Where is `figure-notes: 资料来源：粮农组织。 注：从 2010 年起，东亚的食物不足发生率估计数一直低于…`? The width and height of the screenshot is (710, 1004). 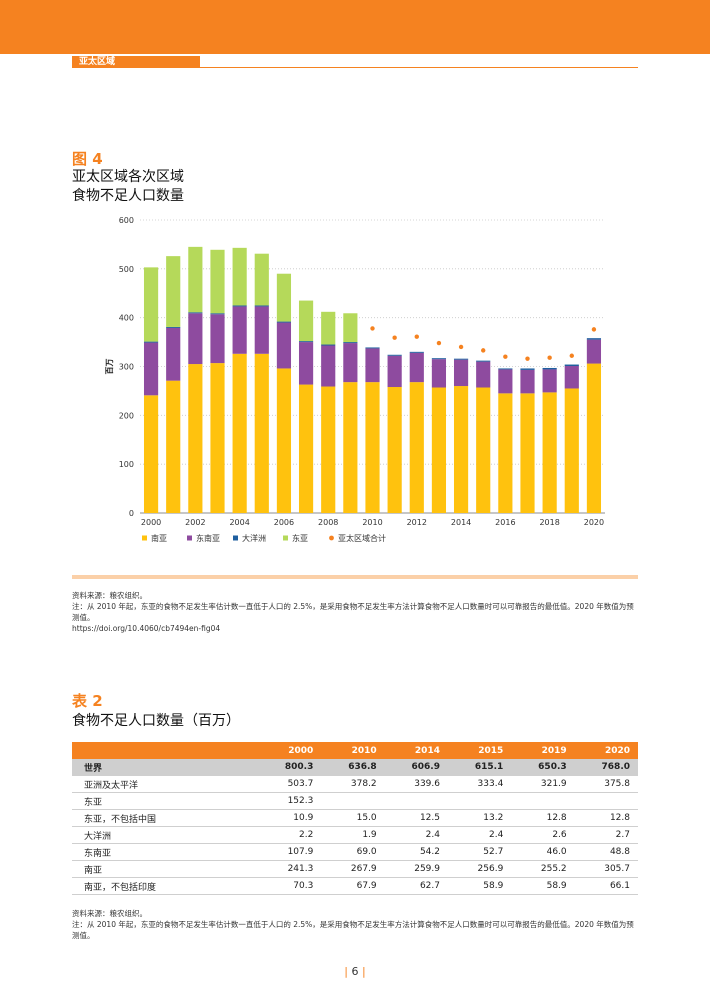
figure-notes: 资料来源：粮农组织。 注：从 2010 年起，东亚的食物不足发生率估计数一直低于… is located at coordinates (355, 612).